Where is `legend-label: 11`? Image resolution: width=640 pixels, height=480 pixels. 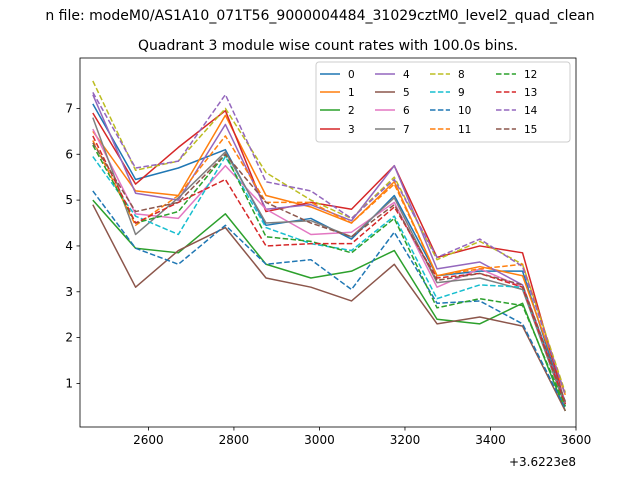
legend-label: 11 is located at coordinates (464, 130).